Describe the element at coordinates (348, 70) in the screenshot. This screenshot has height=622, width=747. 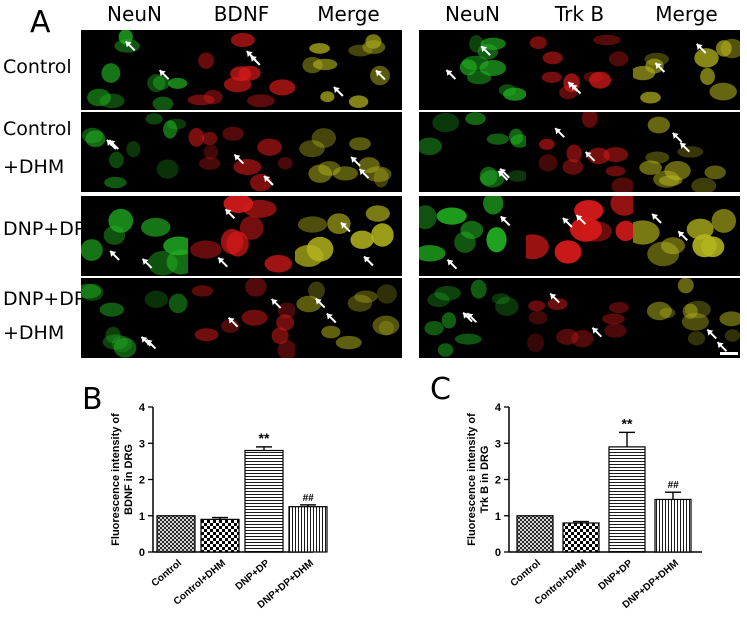
I see `micrograph-control-merge-left` at that location.